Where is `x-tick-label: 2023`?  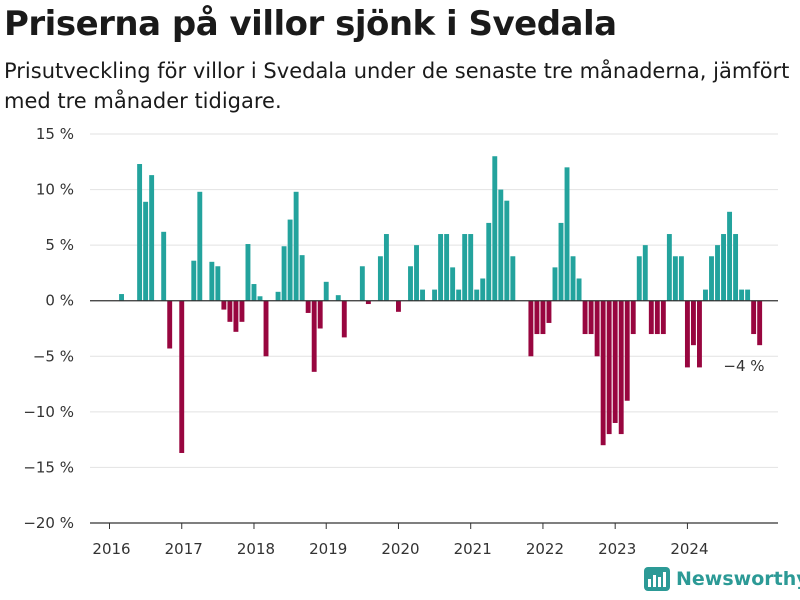 x-tick-label: 2023 is located at coordinates (617, 549).